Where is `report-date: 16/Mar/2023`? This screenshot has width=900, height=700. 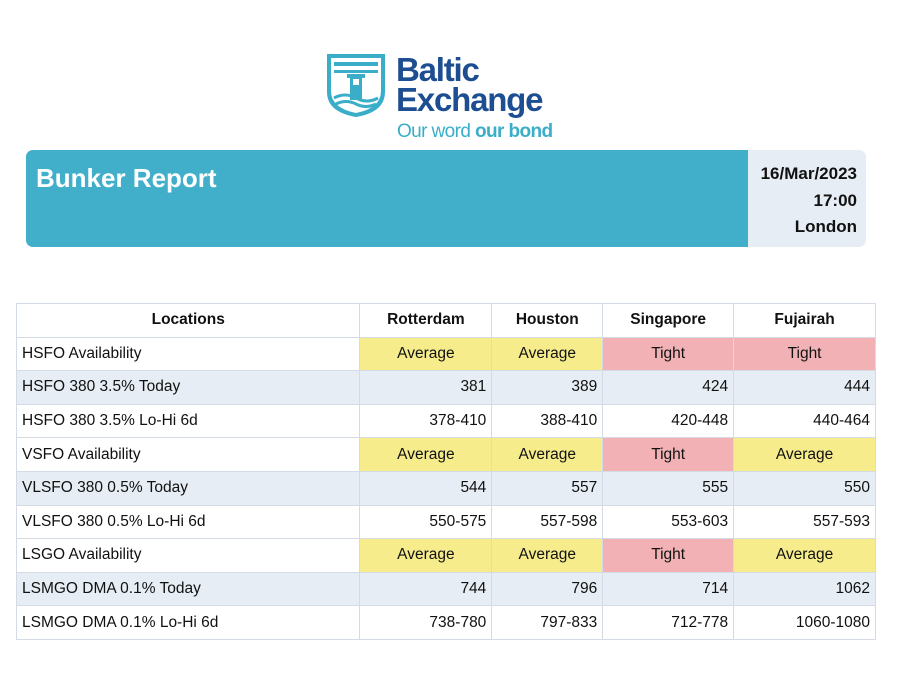
report-date: 16/Mar/2023 is located at coordinates (808, 173).